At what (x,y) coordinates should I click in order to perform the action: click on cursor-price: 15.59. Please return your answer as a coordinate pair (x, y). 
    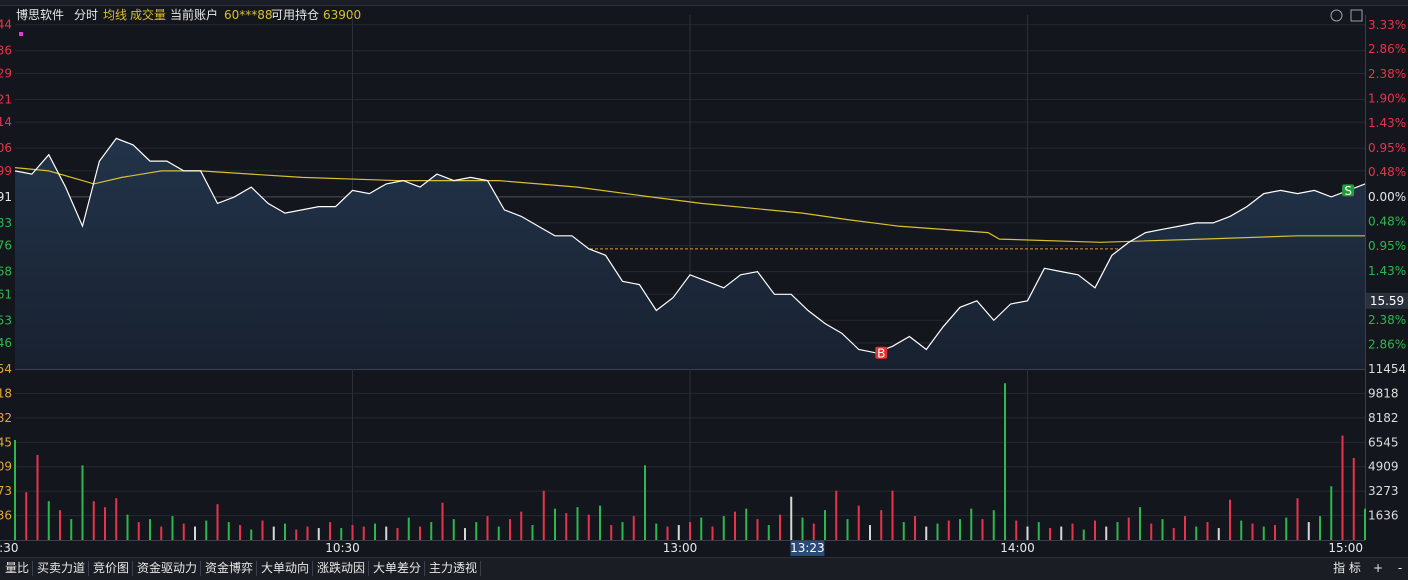
    Looking at the image, I should click on (1387, 301).